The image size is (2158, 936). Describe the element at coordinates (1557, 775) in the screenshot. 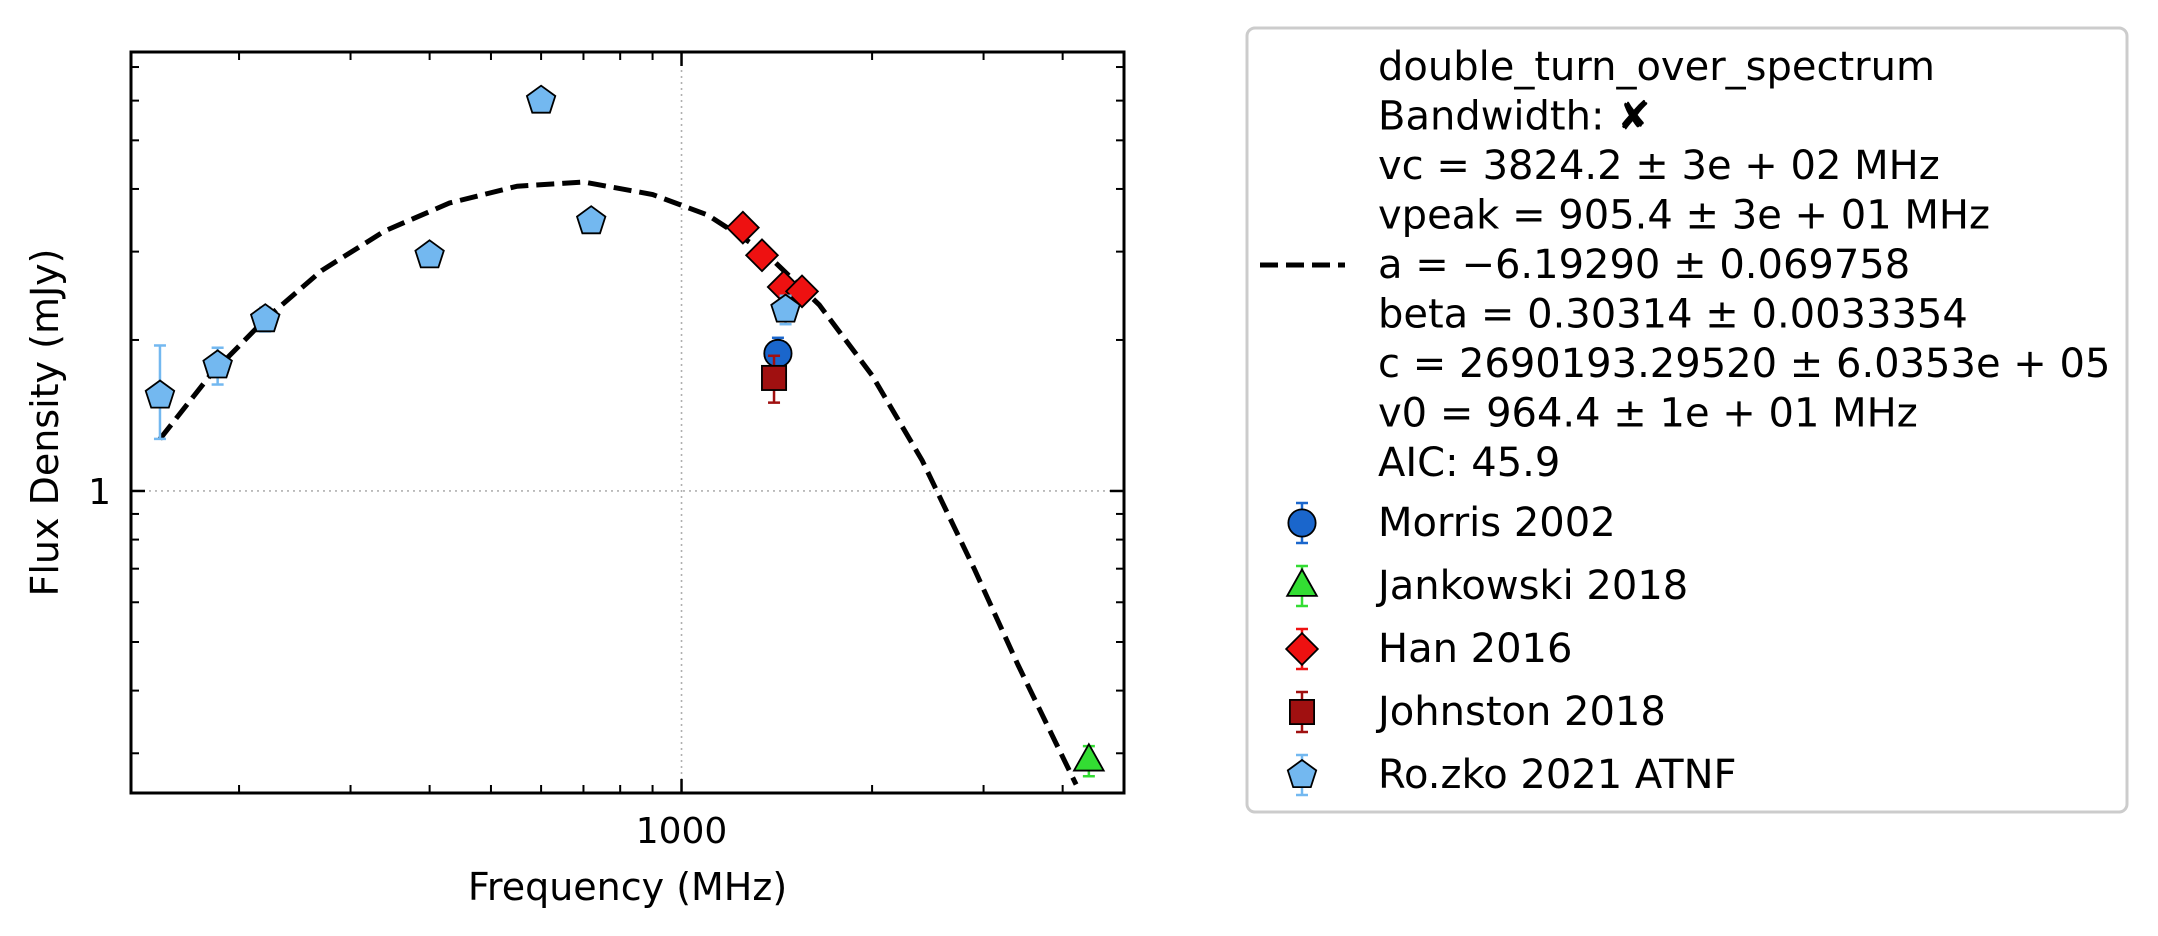

I see `legend-series-label: Ro.zko 2021 ATNF` at that location.